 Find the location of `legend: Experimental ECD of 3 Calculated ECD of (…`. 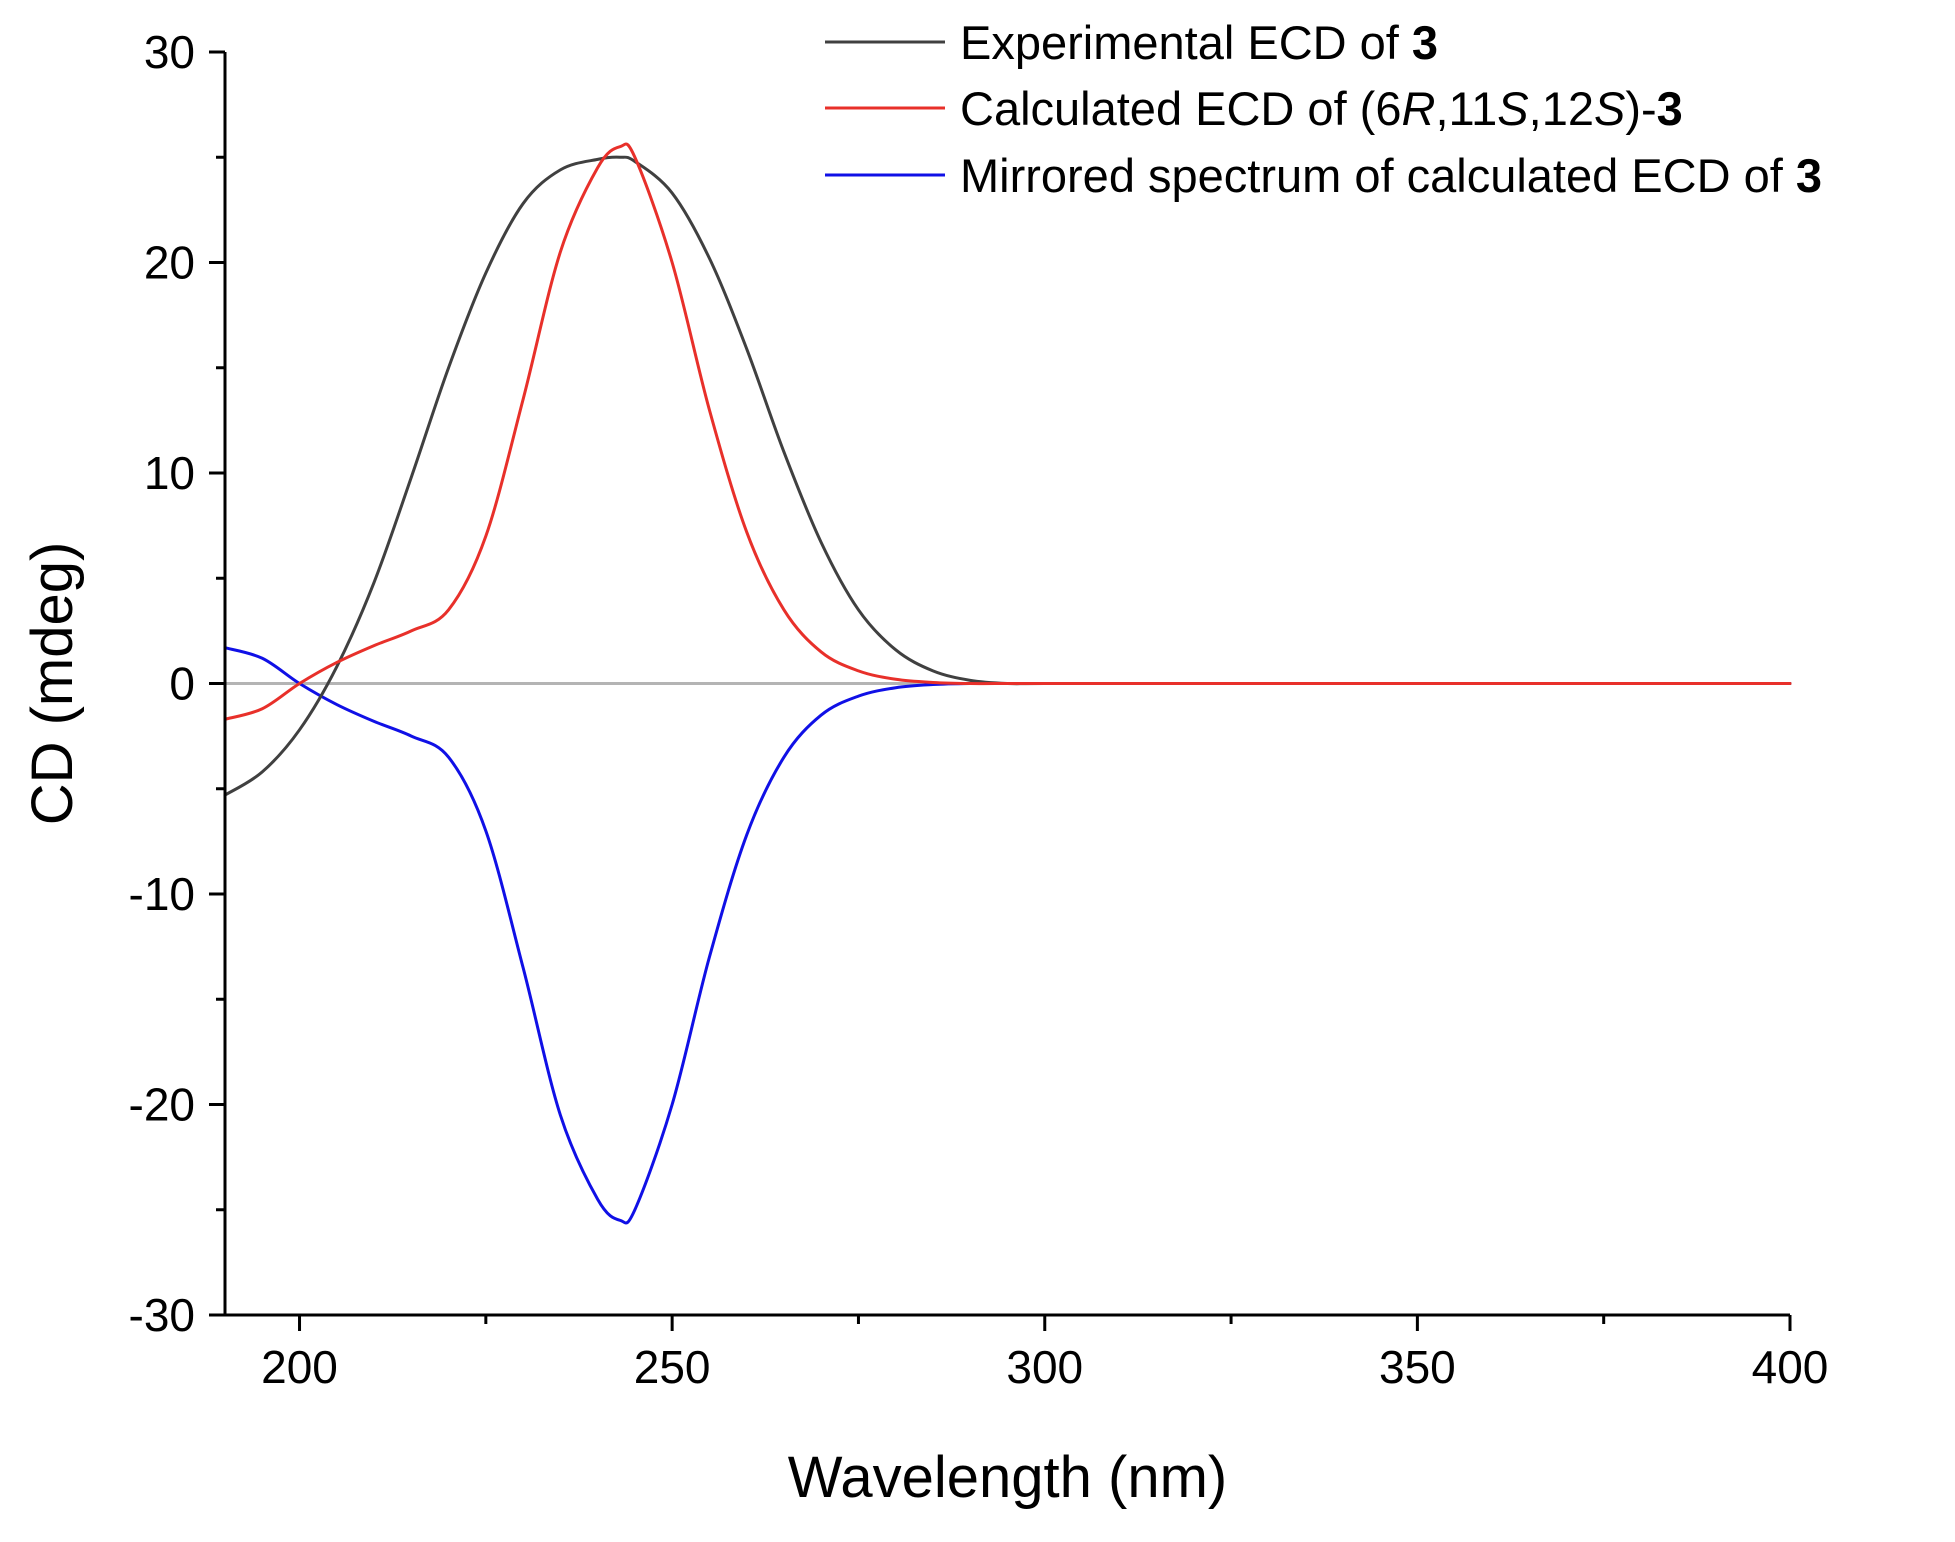

legend: Experimental ECD of 3 Calculated ECD of (… is located at coordinates (1323, 109).